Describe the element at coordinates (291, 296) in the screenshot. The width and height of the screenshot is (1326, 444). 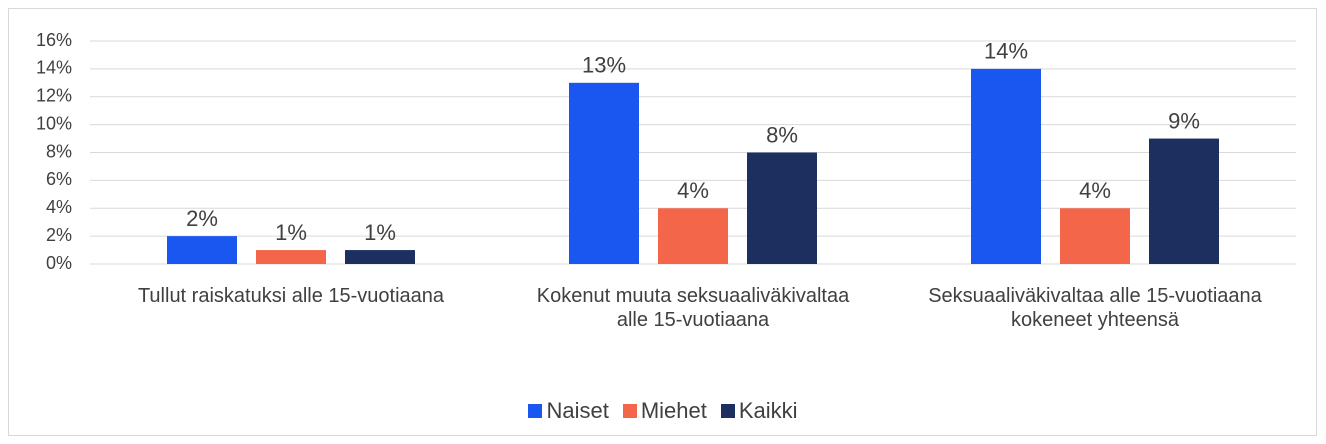
I see `x-tick-label: Tullut raiskatuksi alle 15-vuotiaana` at that location.